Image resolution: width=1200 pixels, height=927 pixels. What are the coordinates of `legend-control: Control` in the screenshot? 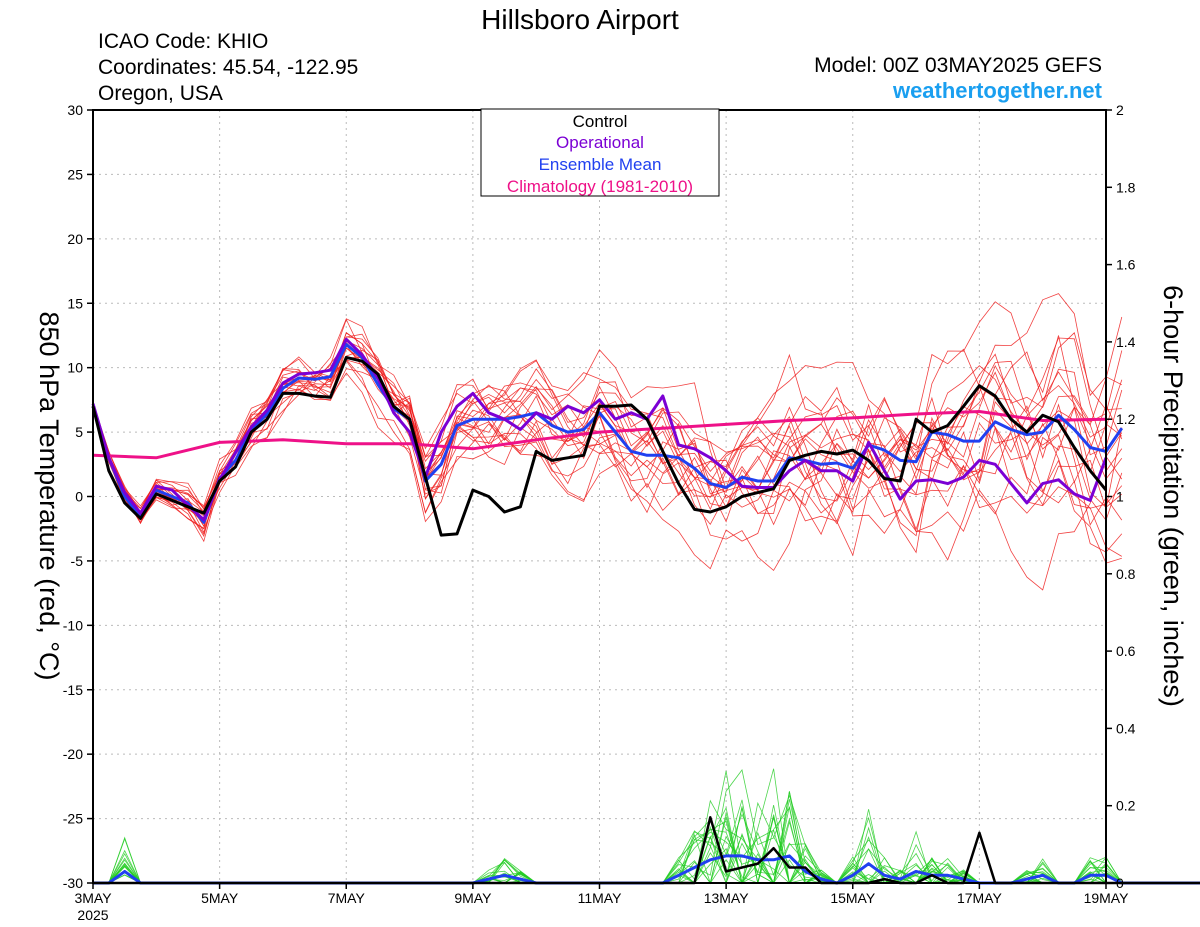 It's located at (600, 121).